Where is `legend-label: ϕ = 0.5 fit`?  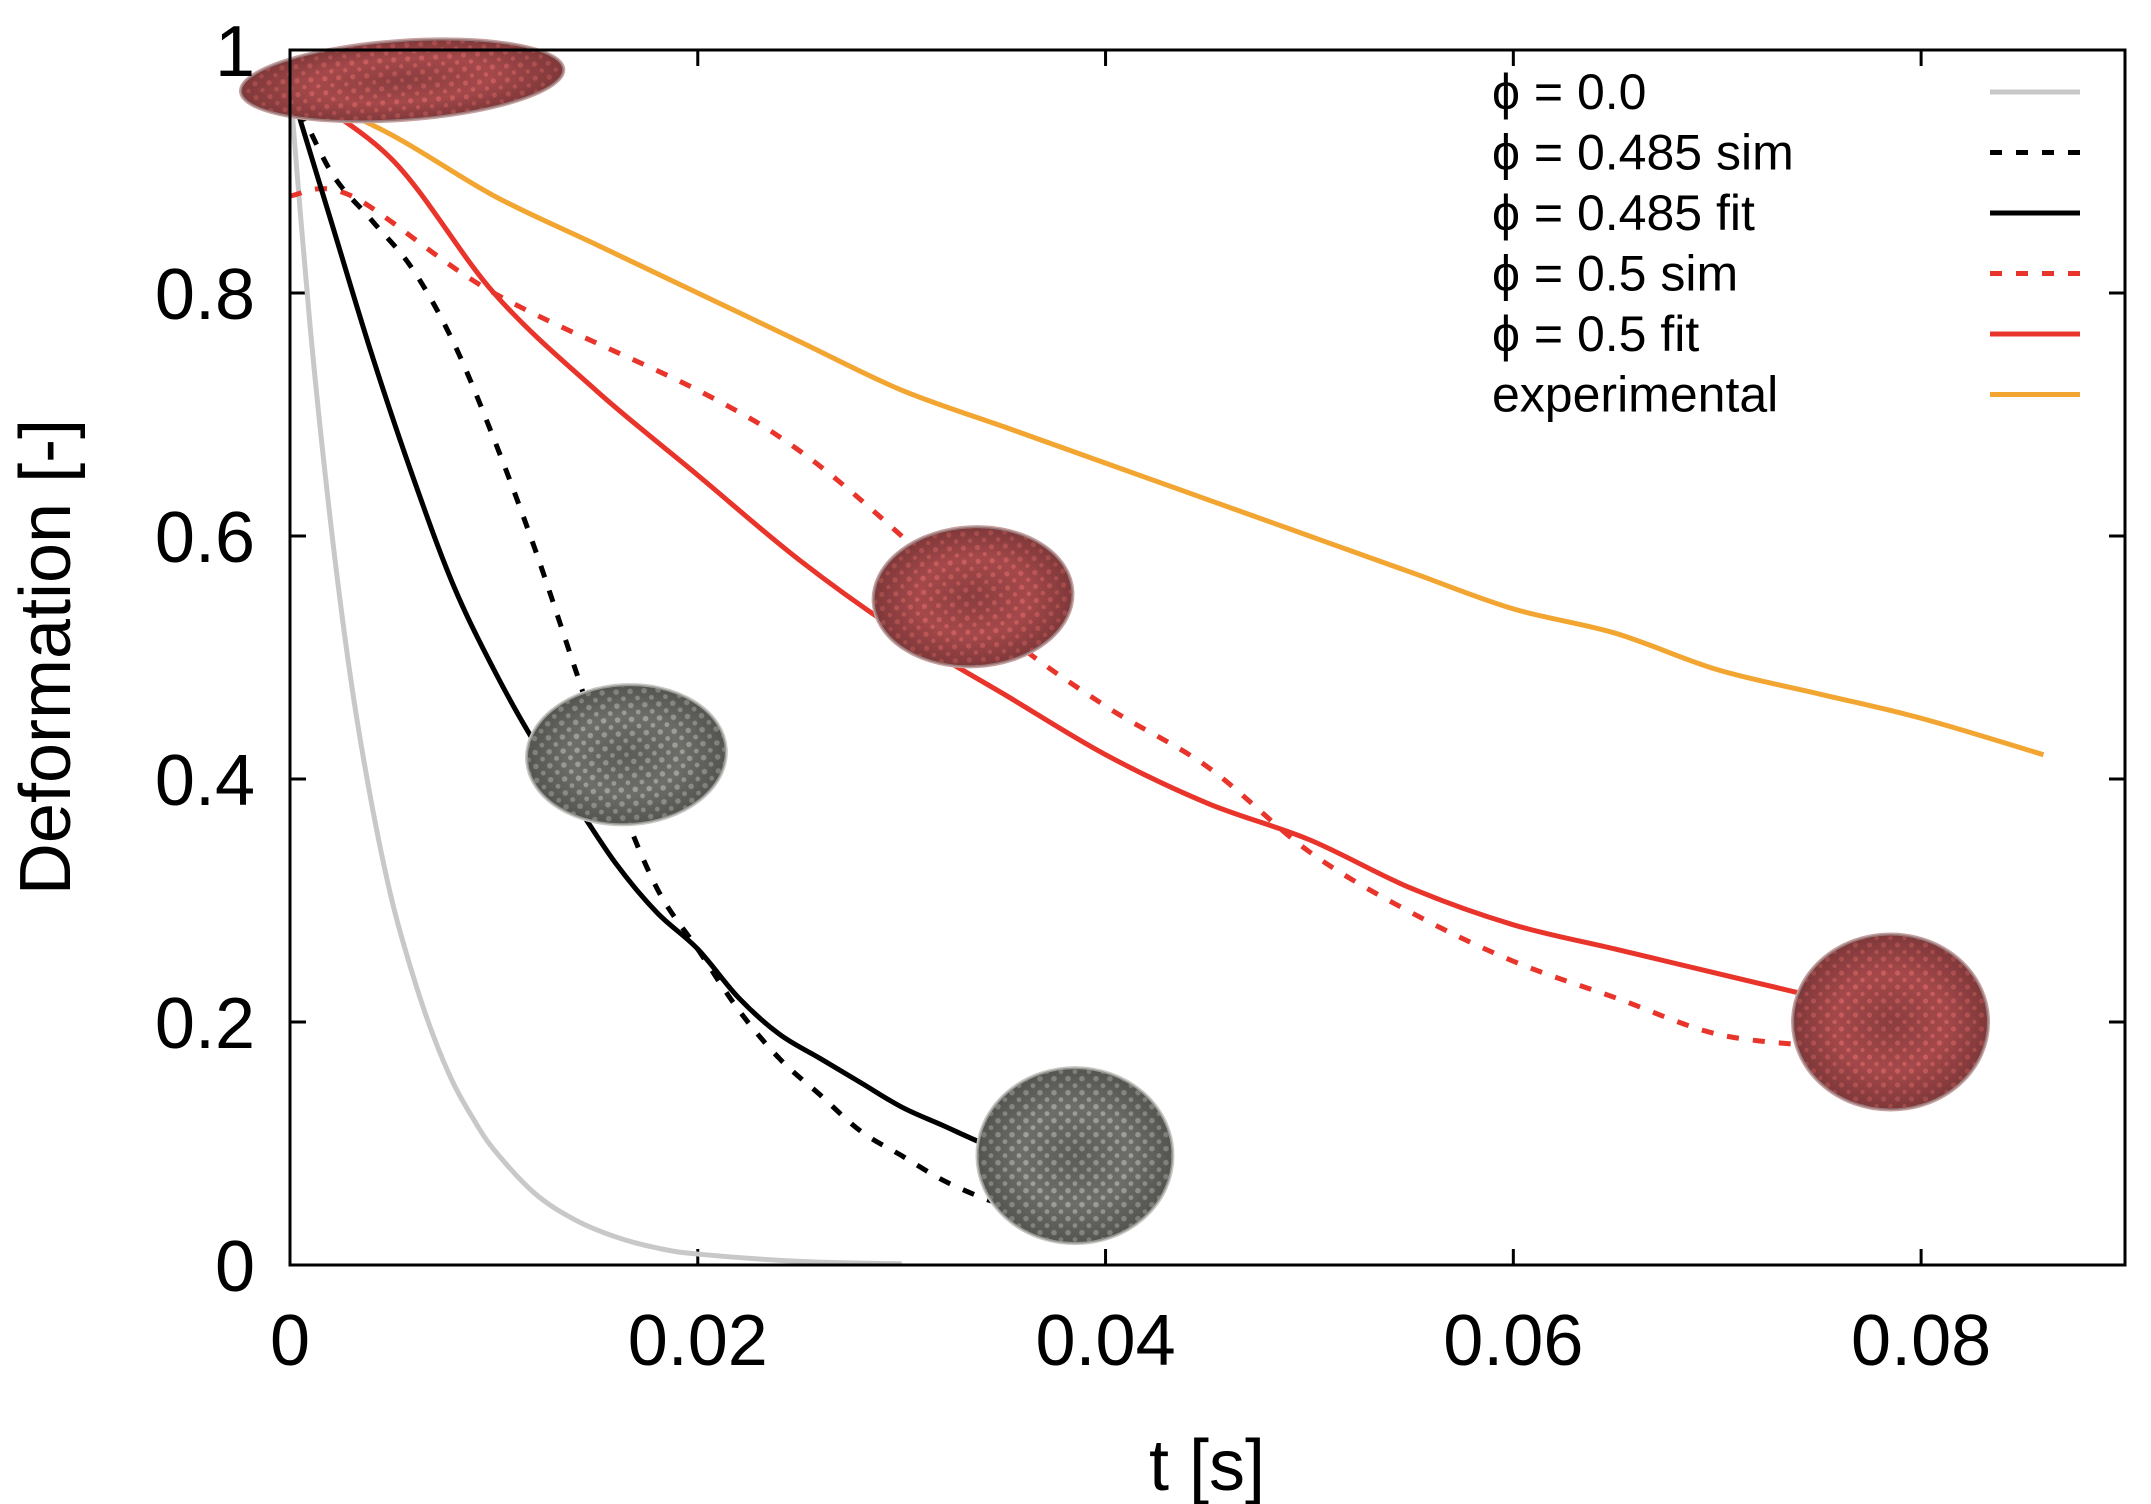 legend-label: ϕ = 0.5 fit is located at coordinates (1595, 334).